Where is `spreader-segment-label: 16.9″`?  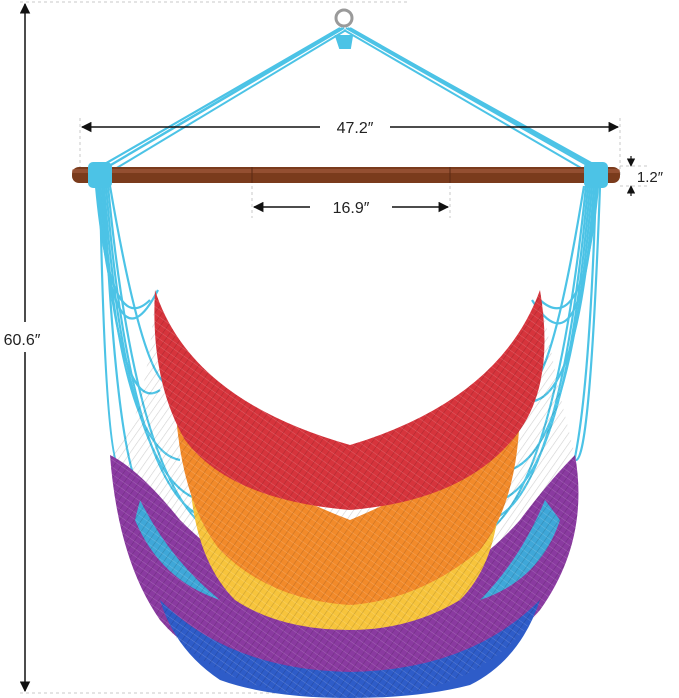
spreader-segment-label: 16.9″ is located at coordinates (351, 208).